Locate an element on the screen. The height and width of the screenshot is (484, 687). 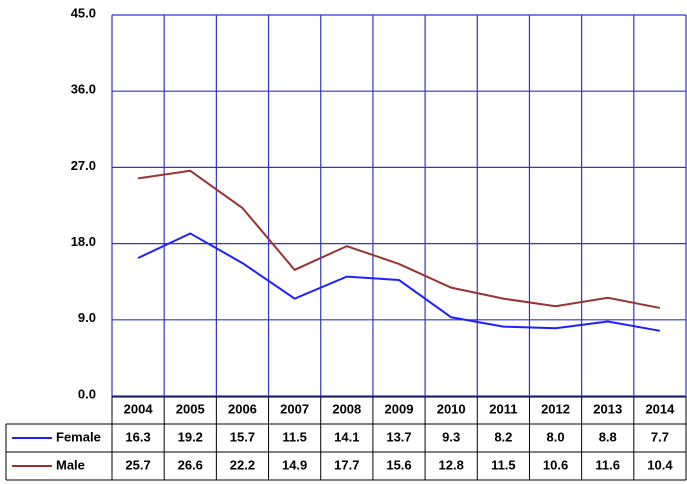
table-value: 15.7 is located at coordinates (242, 436).